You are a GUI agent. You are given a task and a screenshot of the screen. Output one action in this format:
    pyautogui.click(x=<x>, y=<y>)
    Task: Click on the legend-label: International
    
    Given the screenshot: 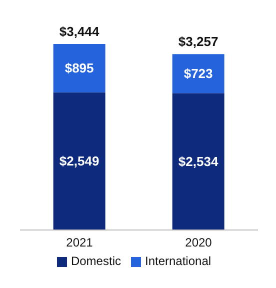 What is the action you would take?
    pyautogui.click(x=178, y=261)
    